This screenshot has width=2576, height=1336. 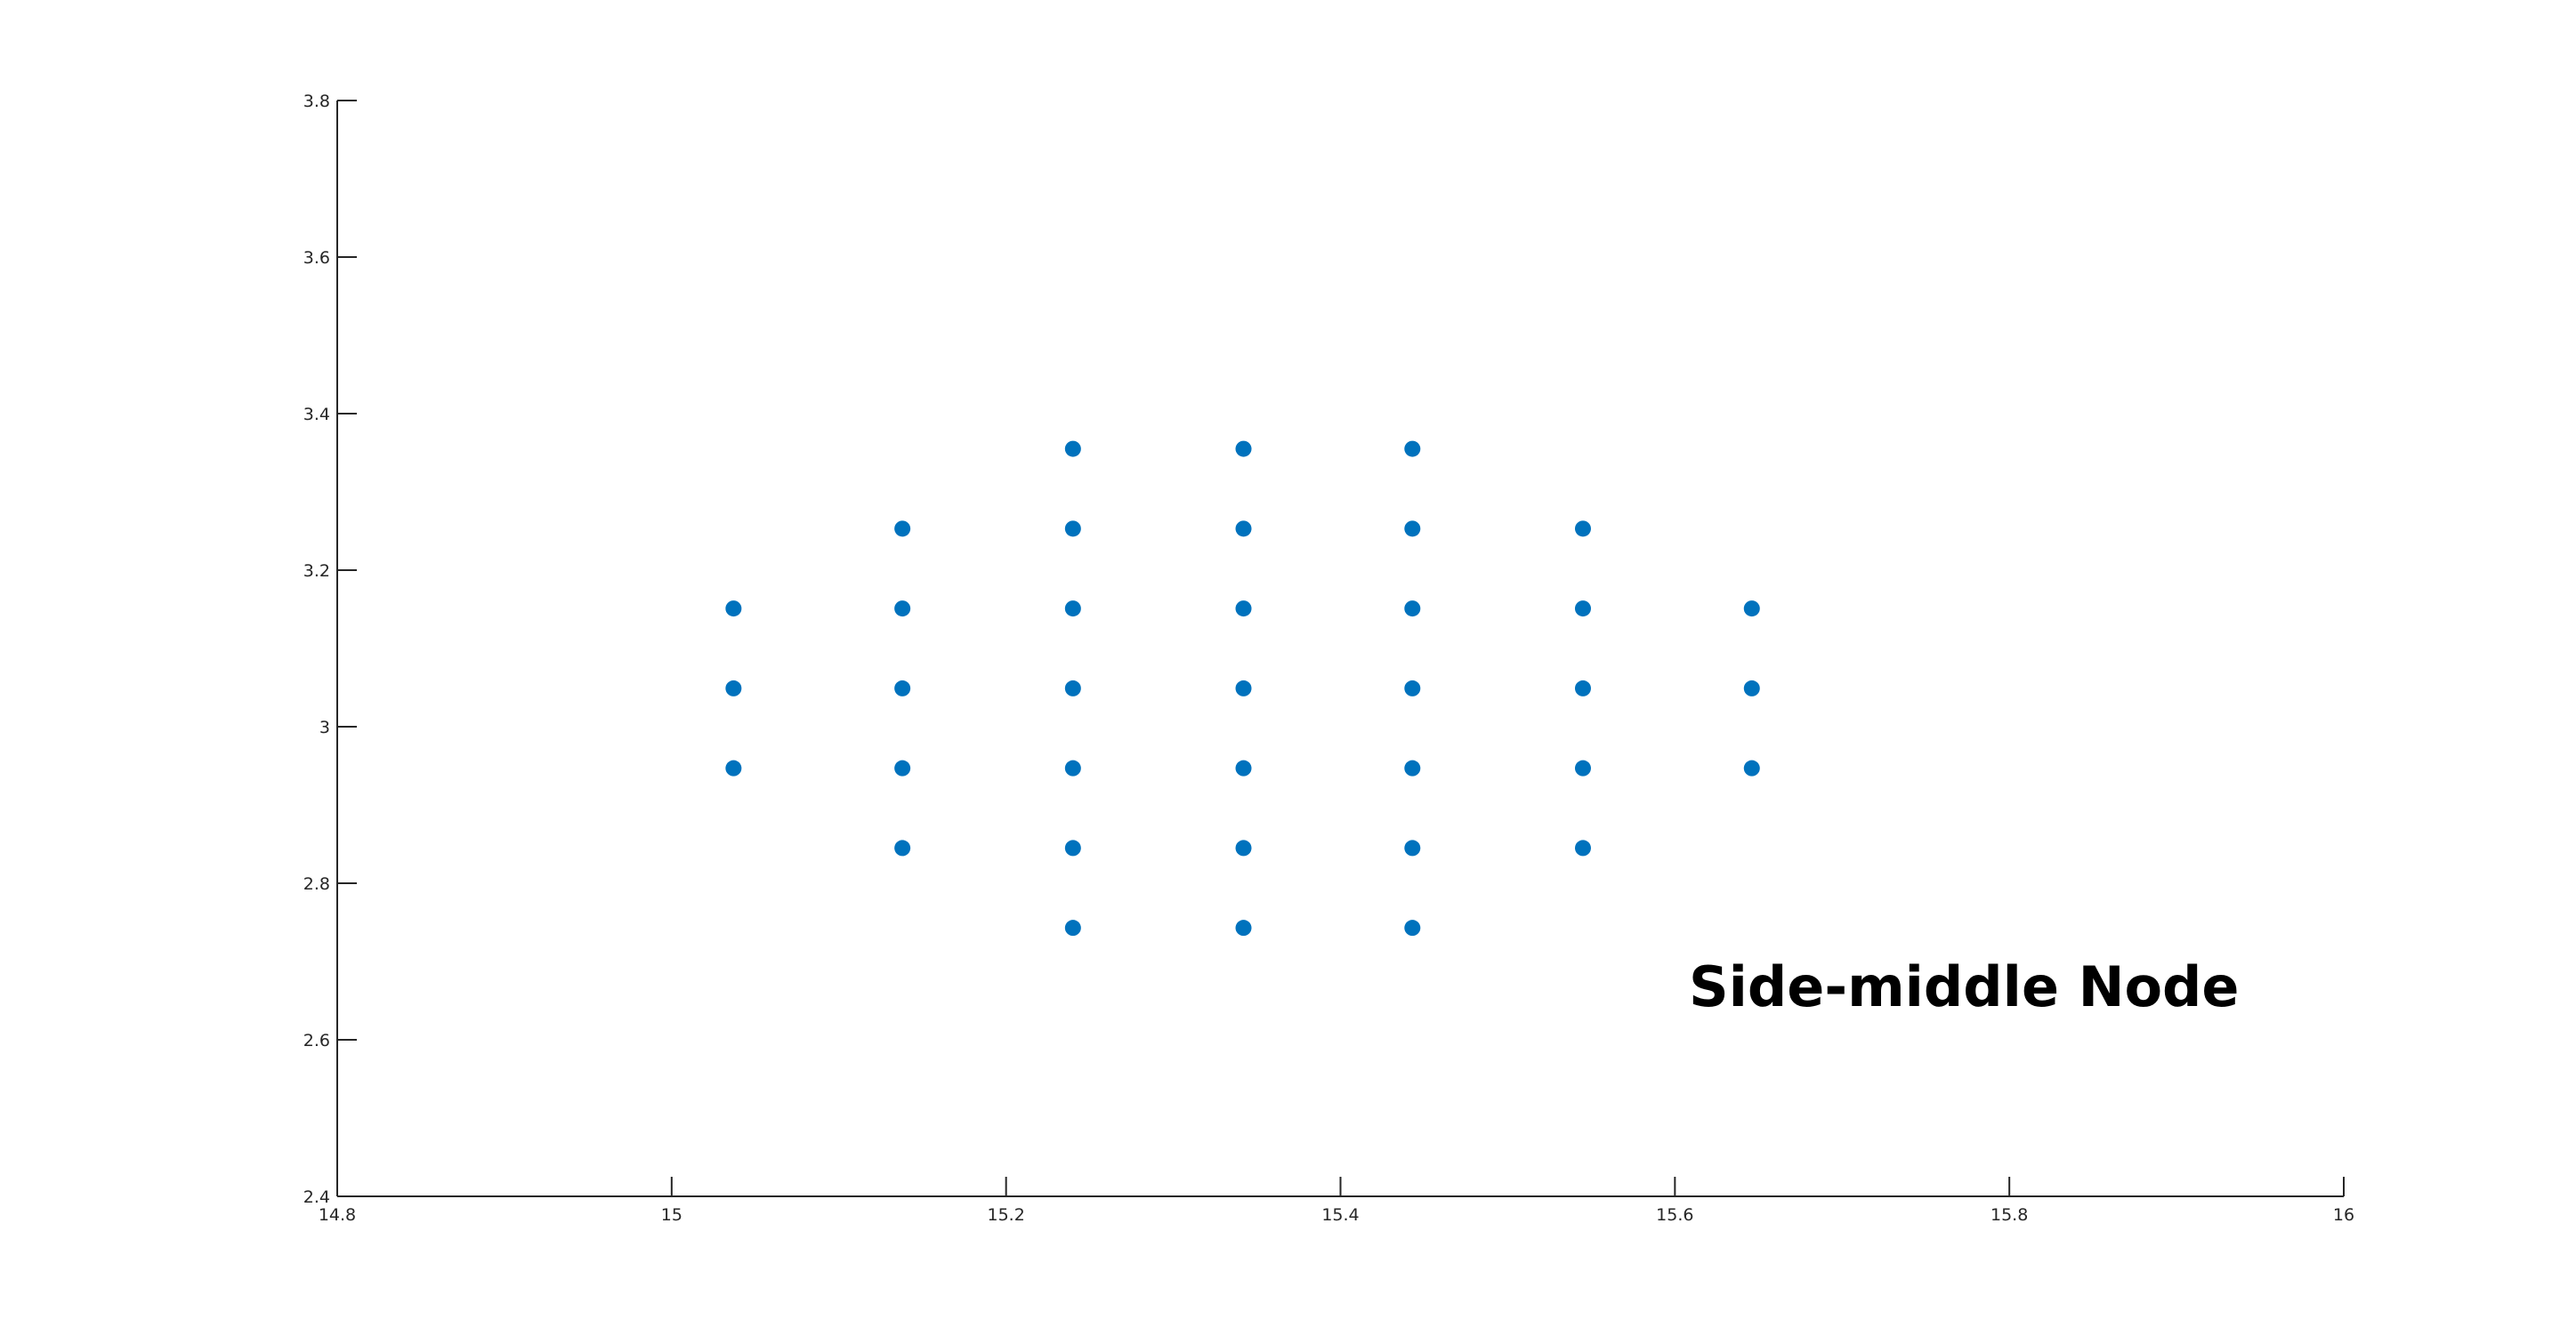 I want to click on x-tick-label: 15.4, so click(x=1340, y=1215).